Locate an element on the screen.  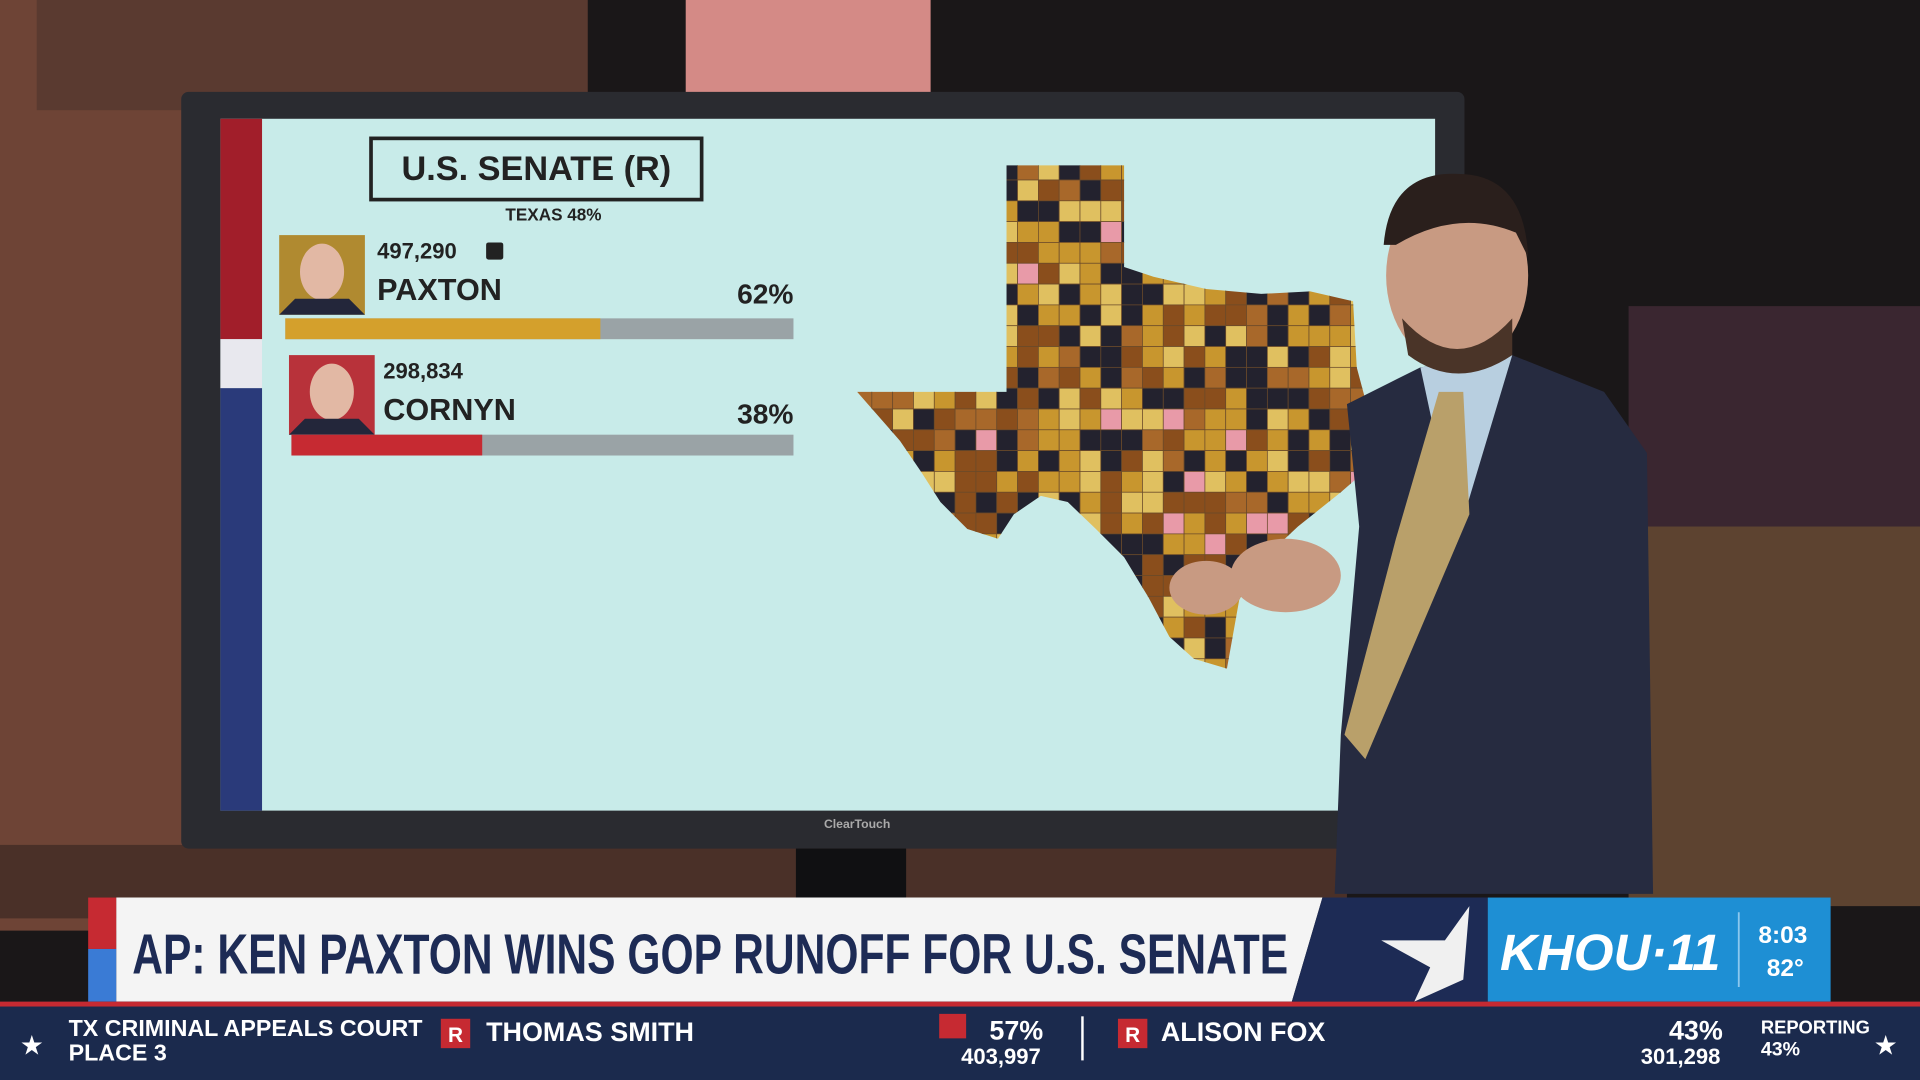
title-box is located at coordinates (536, 169).